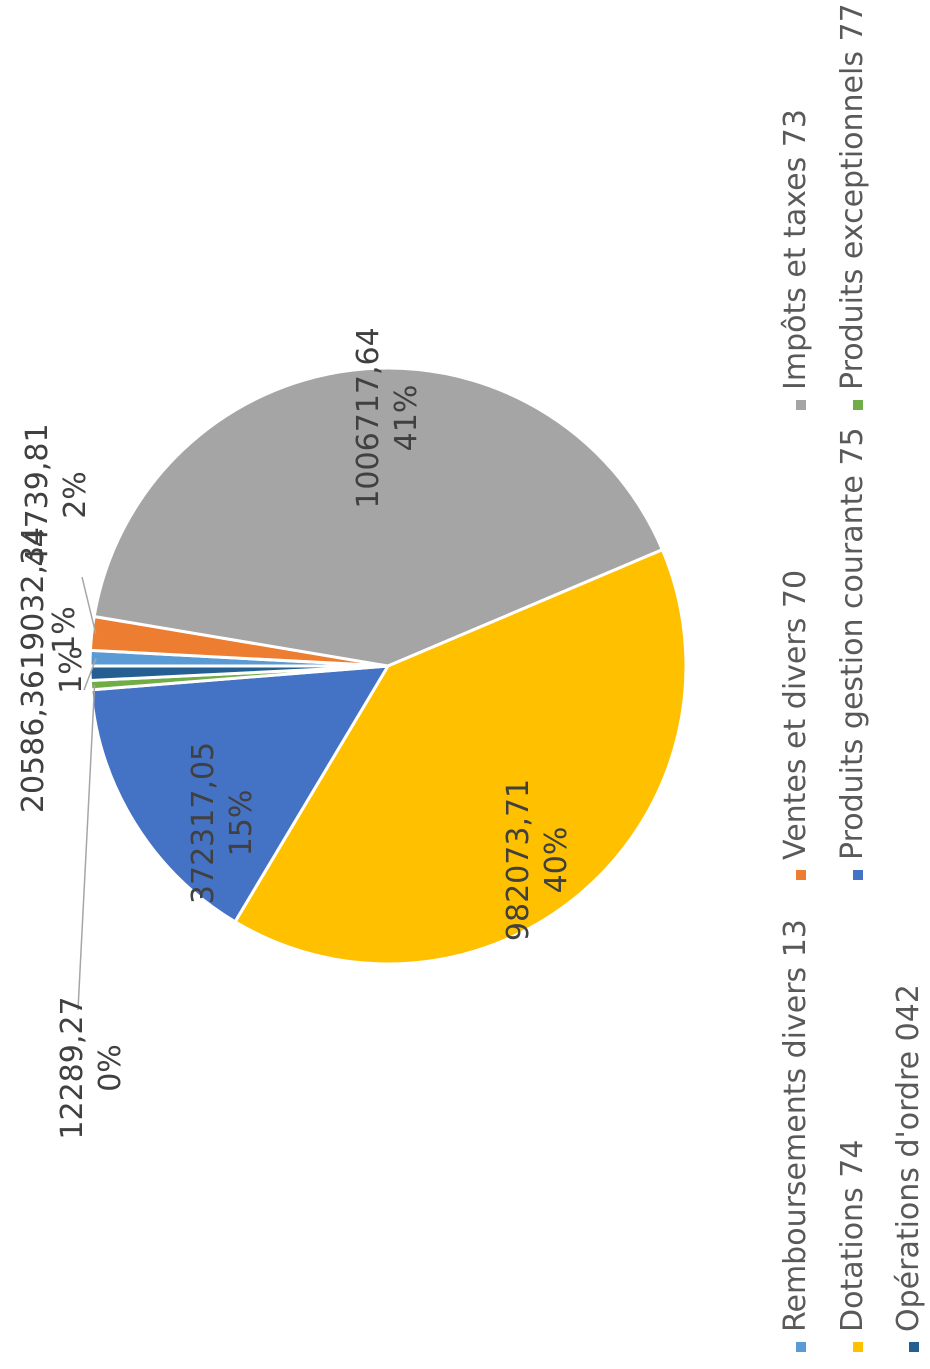  I want to click on legend-item-remboursements-divers-13: Remboursements divers 13, so click(795, 1135).